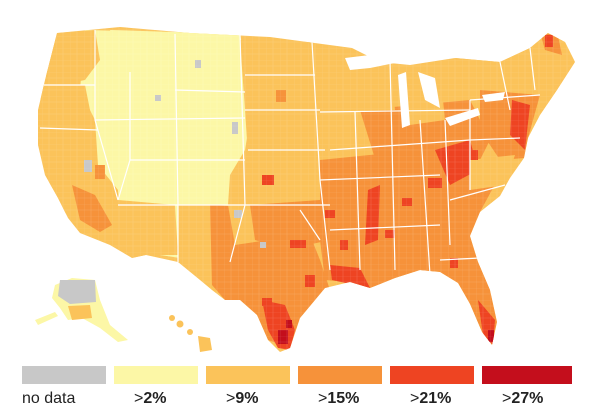  What do you see at coordinates (435, 398) in the screenshot?
I see `legend-value: 21%` at bounding box center [435, 398].